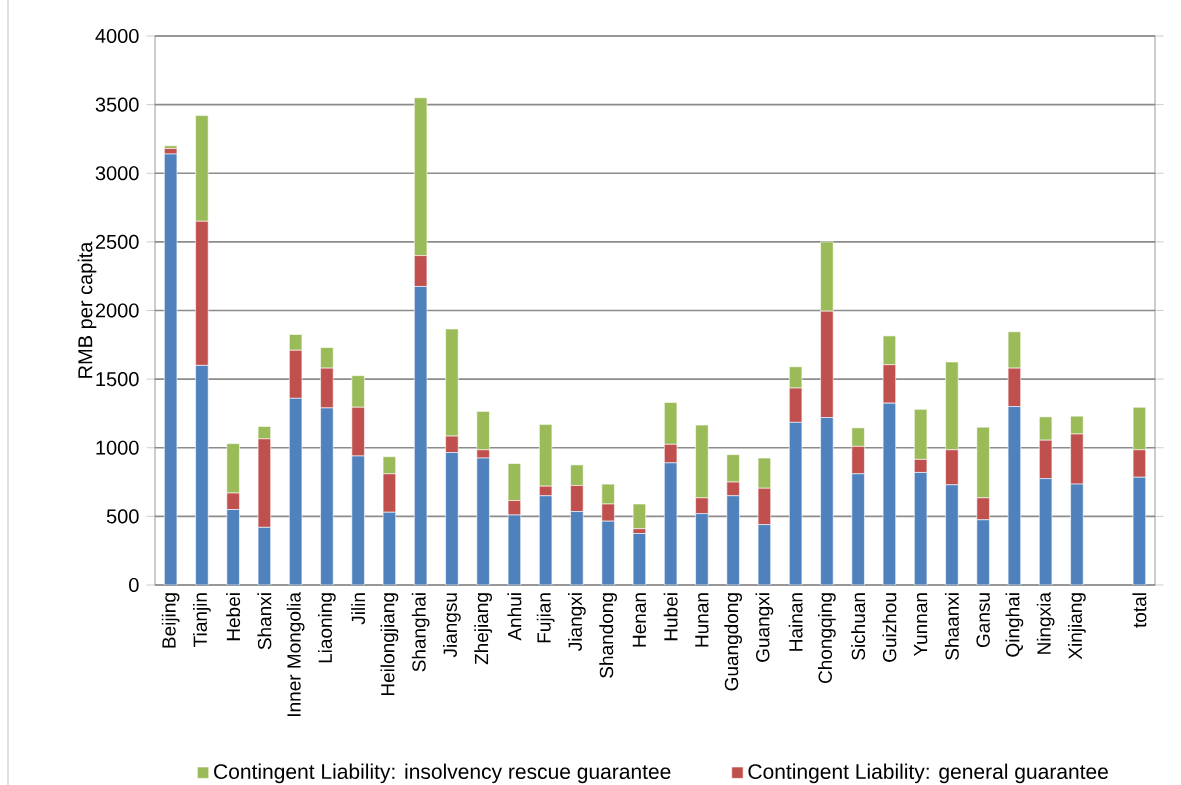 The image size is (1181, 785). I want to click on x-tick-label: Zhejiang, so click(483, 629).